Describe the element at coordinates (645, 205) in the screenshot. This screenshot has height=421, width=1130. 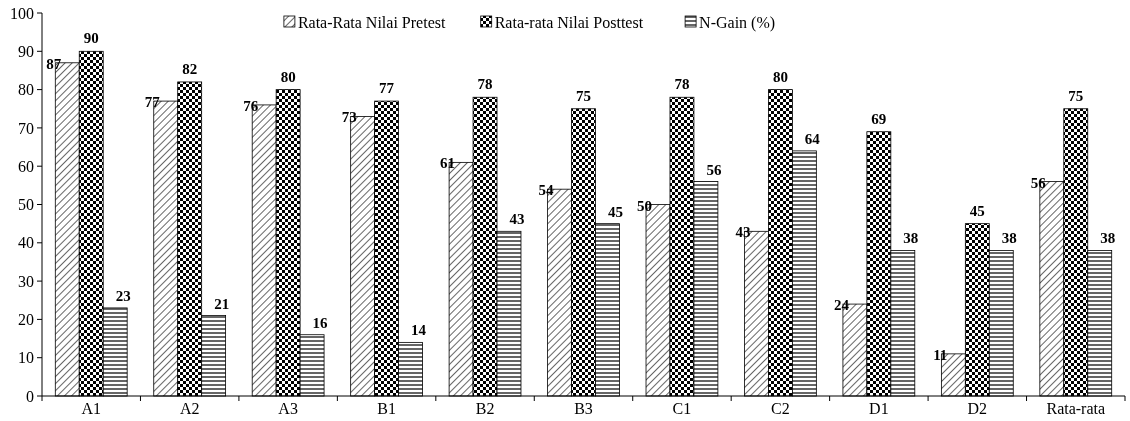
I see `data-label: 50` at that location.